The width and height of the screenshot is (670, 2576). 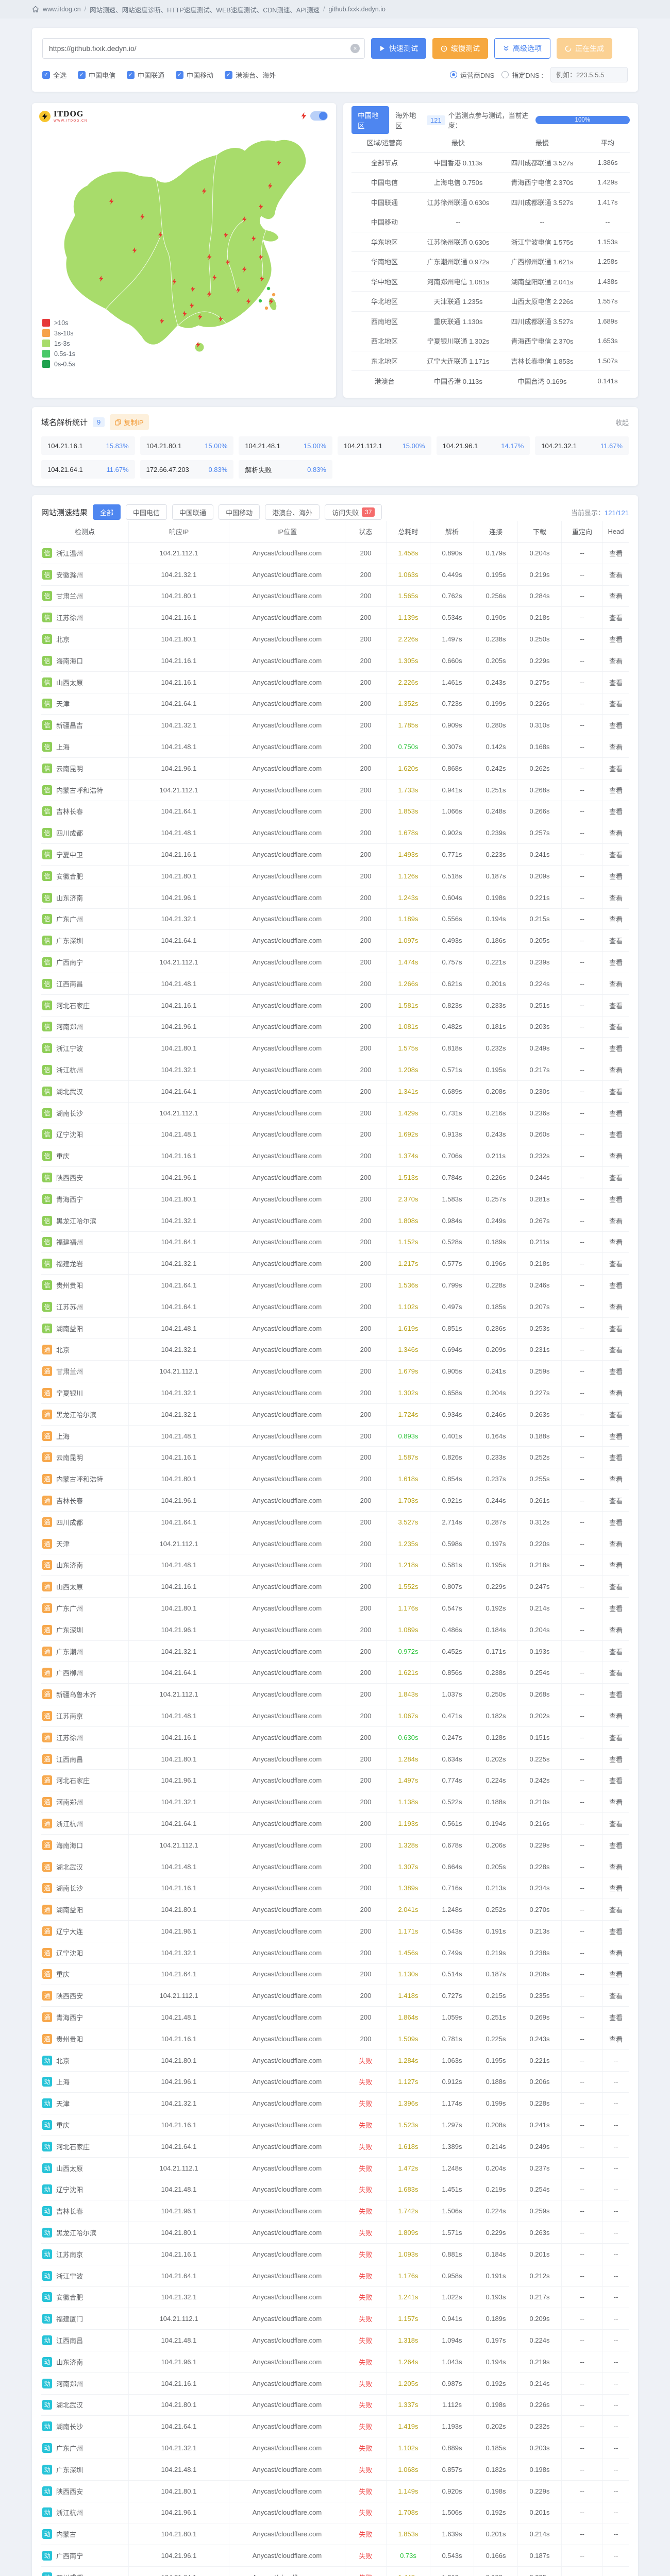 What do you see at coordinates (398, 48) in the screenshot?
I see `fast-test-button: 快速测试` at bounding box center [398, 48].